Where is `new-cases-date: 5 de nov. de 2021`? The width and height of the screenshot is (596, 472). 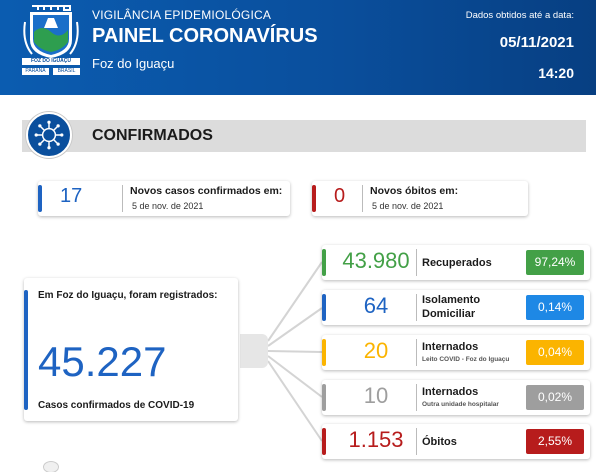 new-cases-date: 5 de nov. de 2021 is located at coordinates (168, 206).